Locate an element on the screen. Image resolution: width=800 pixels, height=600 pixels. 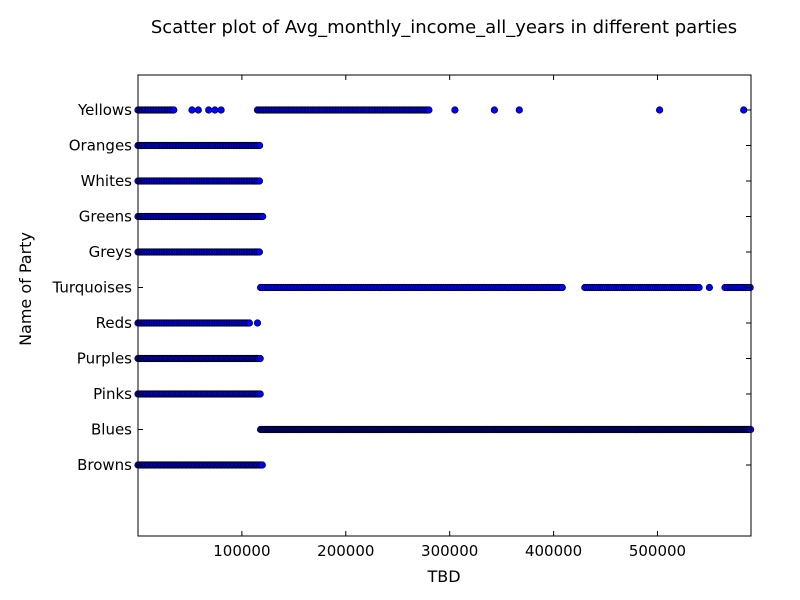
y-tick-label: Greys is located at coordinates (111, 252).